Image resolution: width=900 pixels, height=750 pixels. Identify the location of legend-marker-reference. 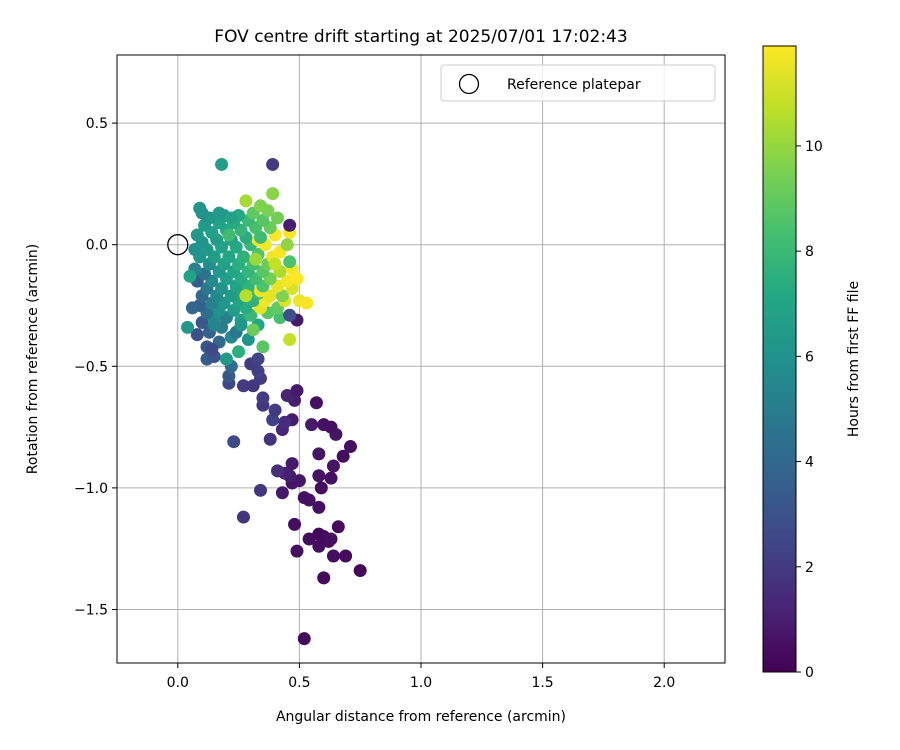
(469, 84).